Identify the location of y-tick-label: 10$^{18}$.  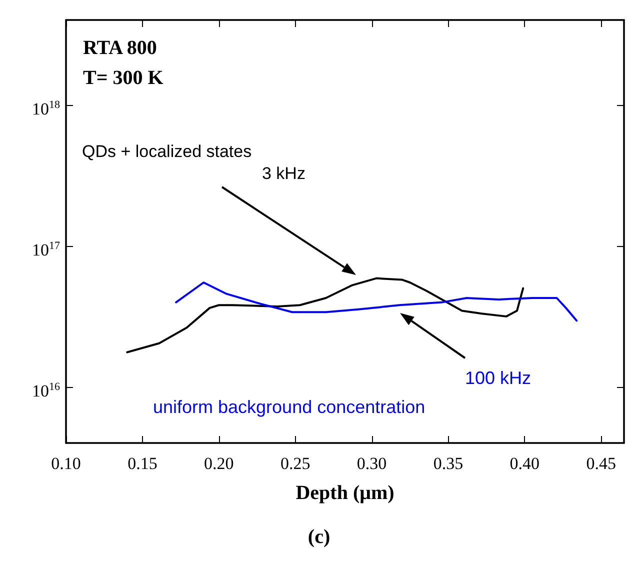
(46, 109).